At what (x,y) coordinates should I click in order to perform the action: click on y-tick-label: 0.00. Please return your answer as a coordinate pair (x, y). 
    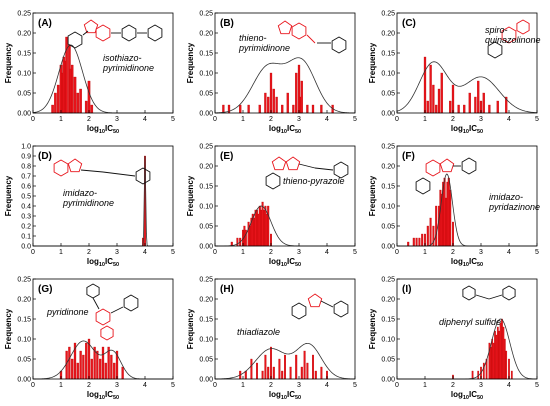
    Looking at the image, I should click on (388, 113).